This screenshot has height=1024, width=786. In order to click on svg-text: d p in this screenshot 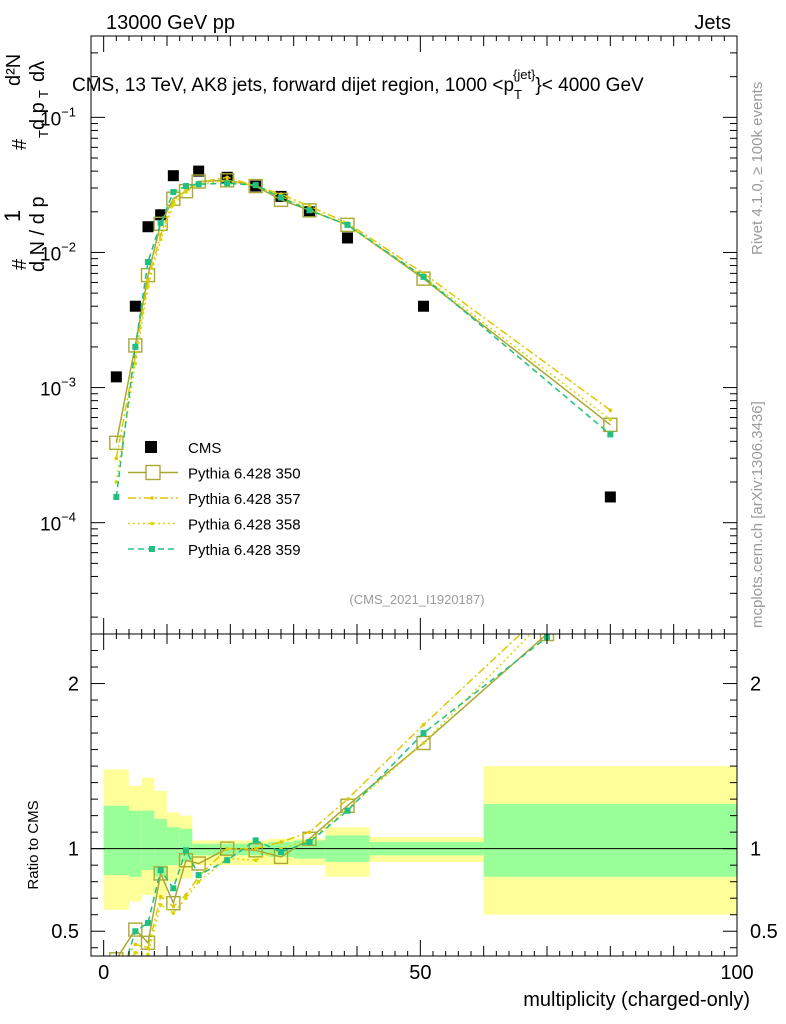, I will do `click(38, 116)`.